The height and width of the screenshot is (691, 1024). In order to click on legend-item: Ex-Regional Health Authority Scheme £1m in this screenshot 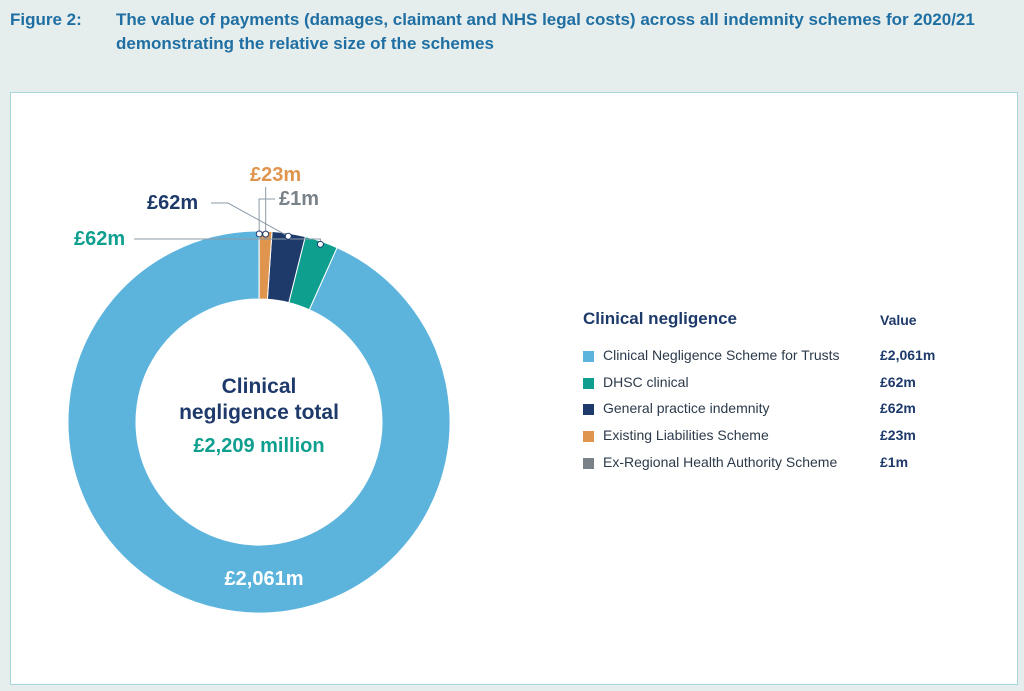, I will do `click(793, 467)`.